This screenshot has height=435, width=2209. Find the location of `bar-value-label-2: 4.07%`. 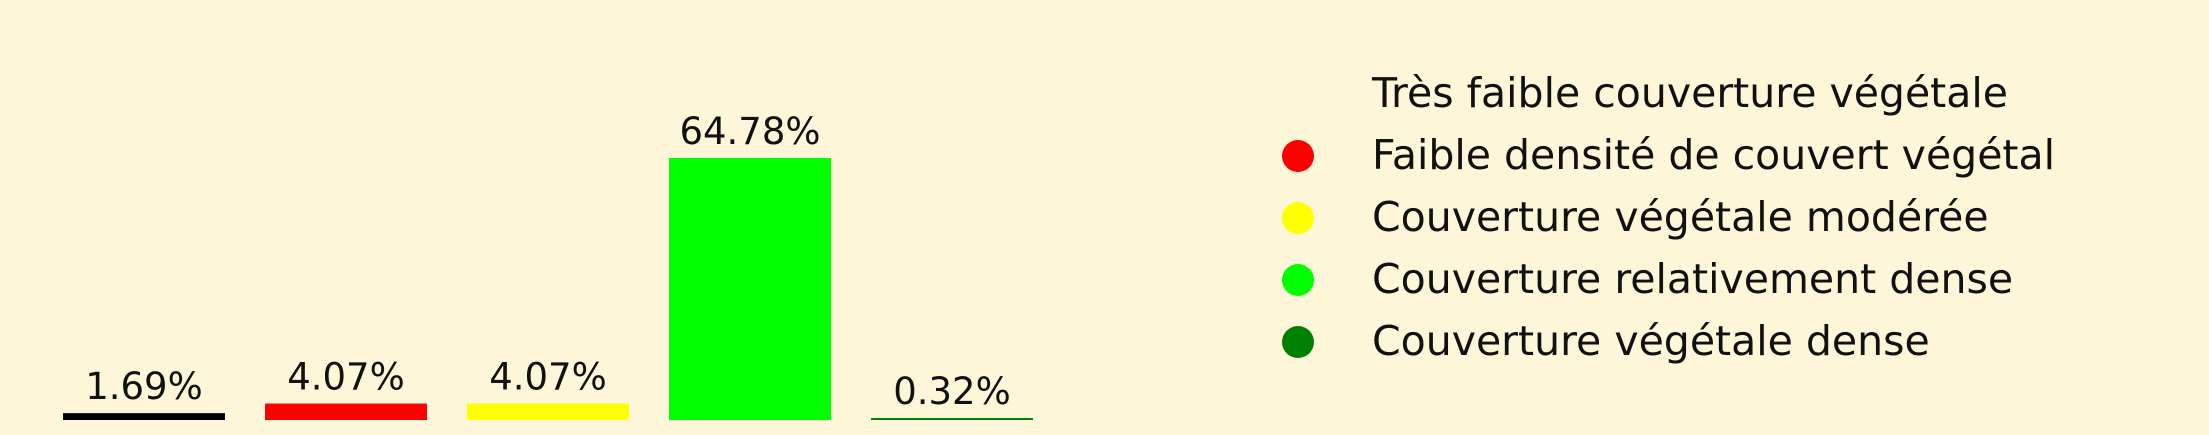

bar-value-label-2: 4.07% is located at coordinates (346, 377).